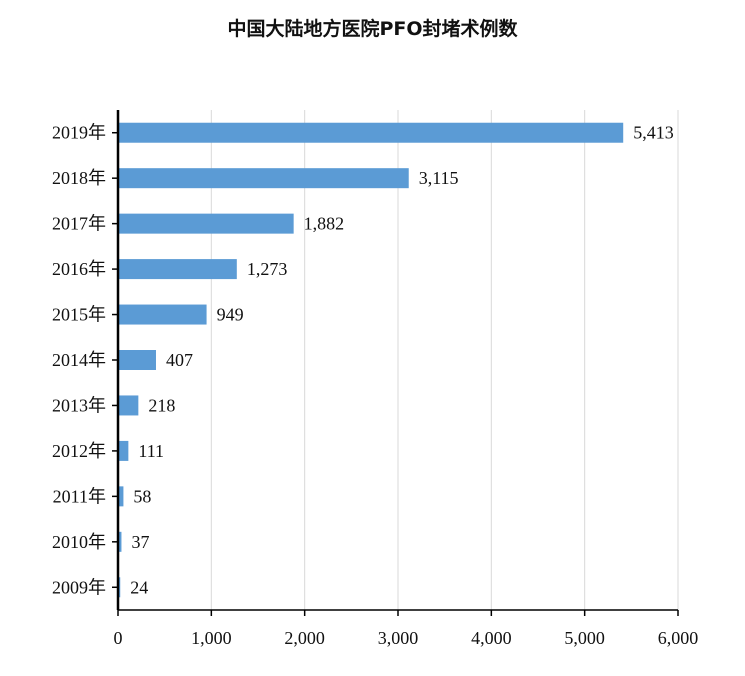 The image size is (745, 676). Describe the element at coordinates (491, 638) in the screenshot. I see `x-tick-label: 4,000` at that location.